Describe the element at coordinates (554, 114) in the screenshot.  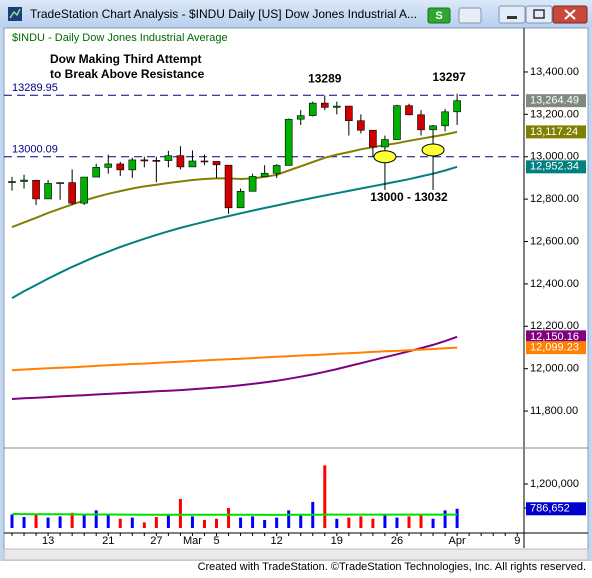
I see `y-tick-label: 13,200.00` at that location.